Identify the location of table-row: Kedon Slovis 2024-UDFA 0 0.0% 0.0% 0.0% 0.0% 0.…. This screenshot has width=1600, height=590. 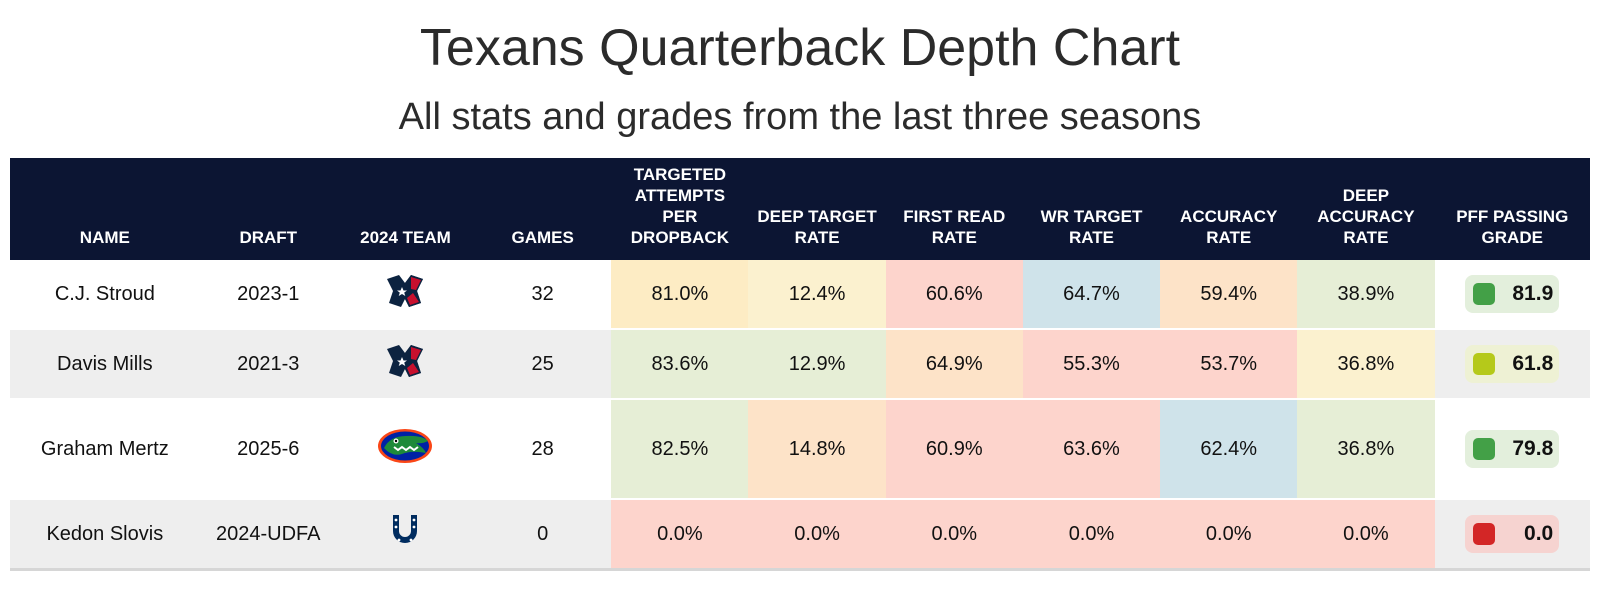
(800, 534).